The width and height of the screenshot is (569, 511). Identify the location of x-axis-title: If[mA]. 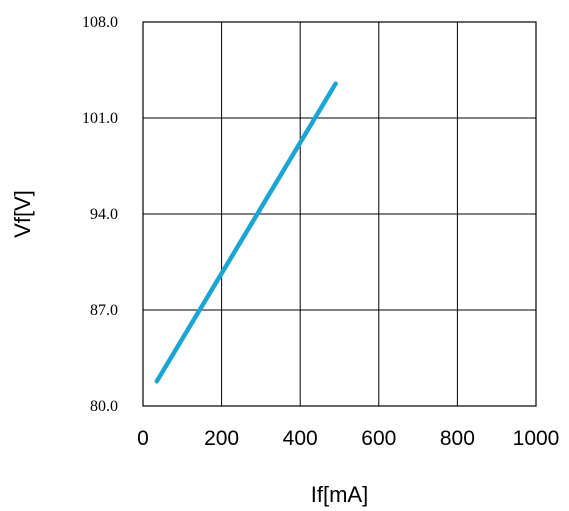
(339, 494).